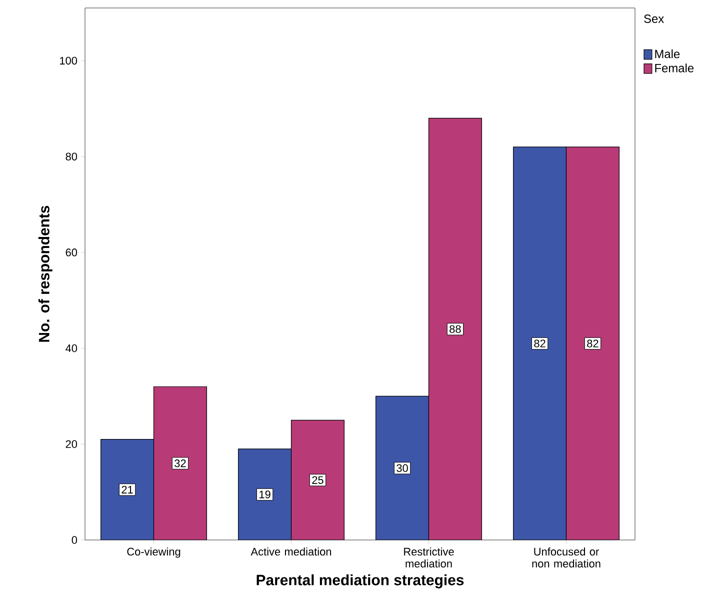  What do you see at coordinates (72, 348) in the screenshot?
I see `y-tick-label: 40` at bounding box center [72, 348].